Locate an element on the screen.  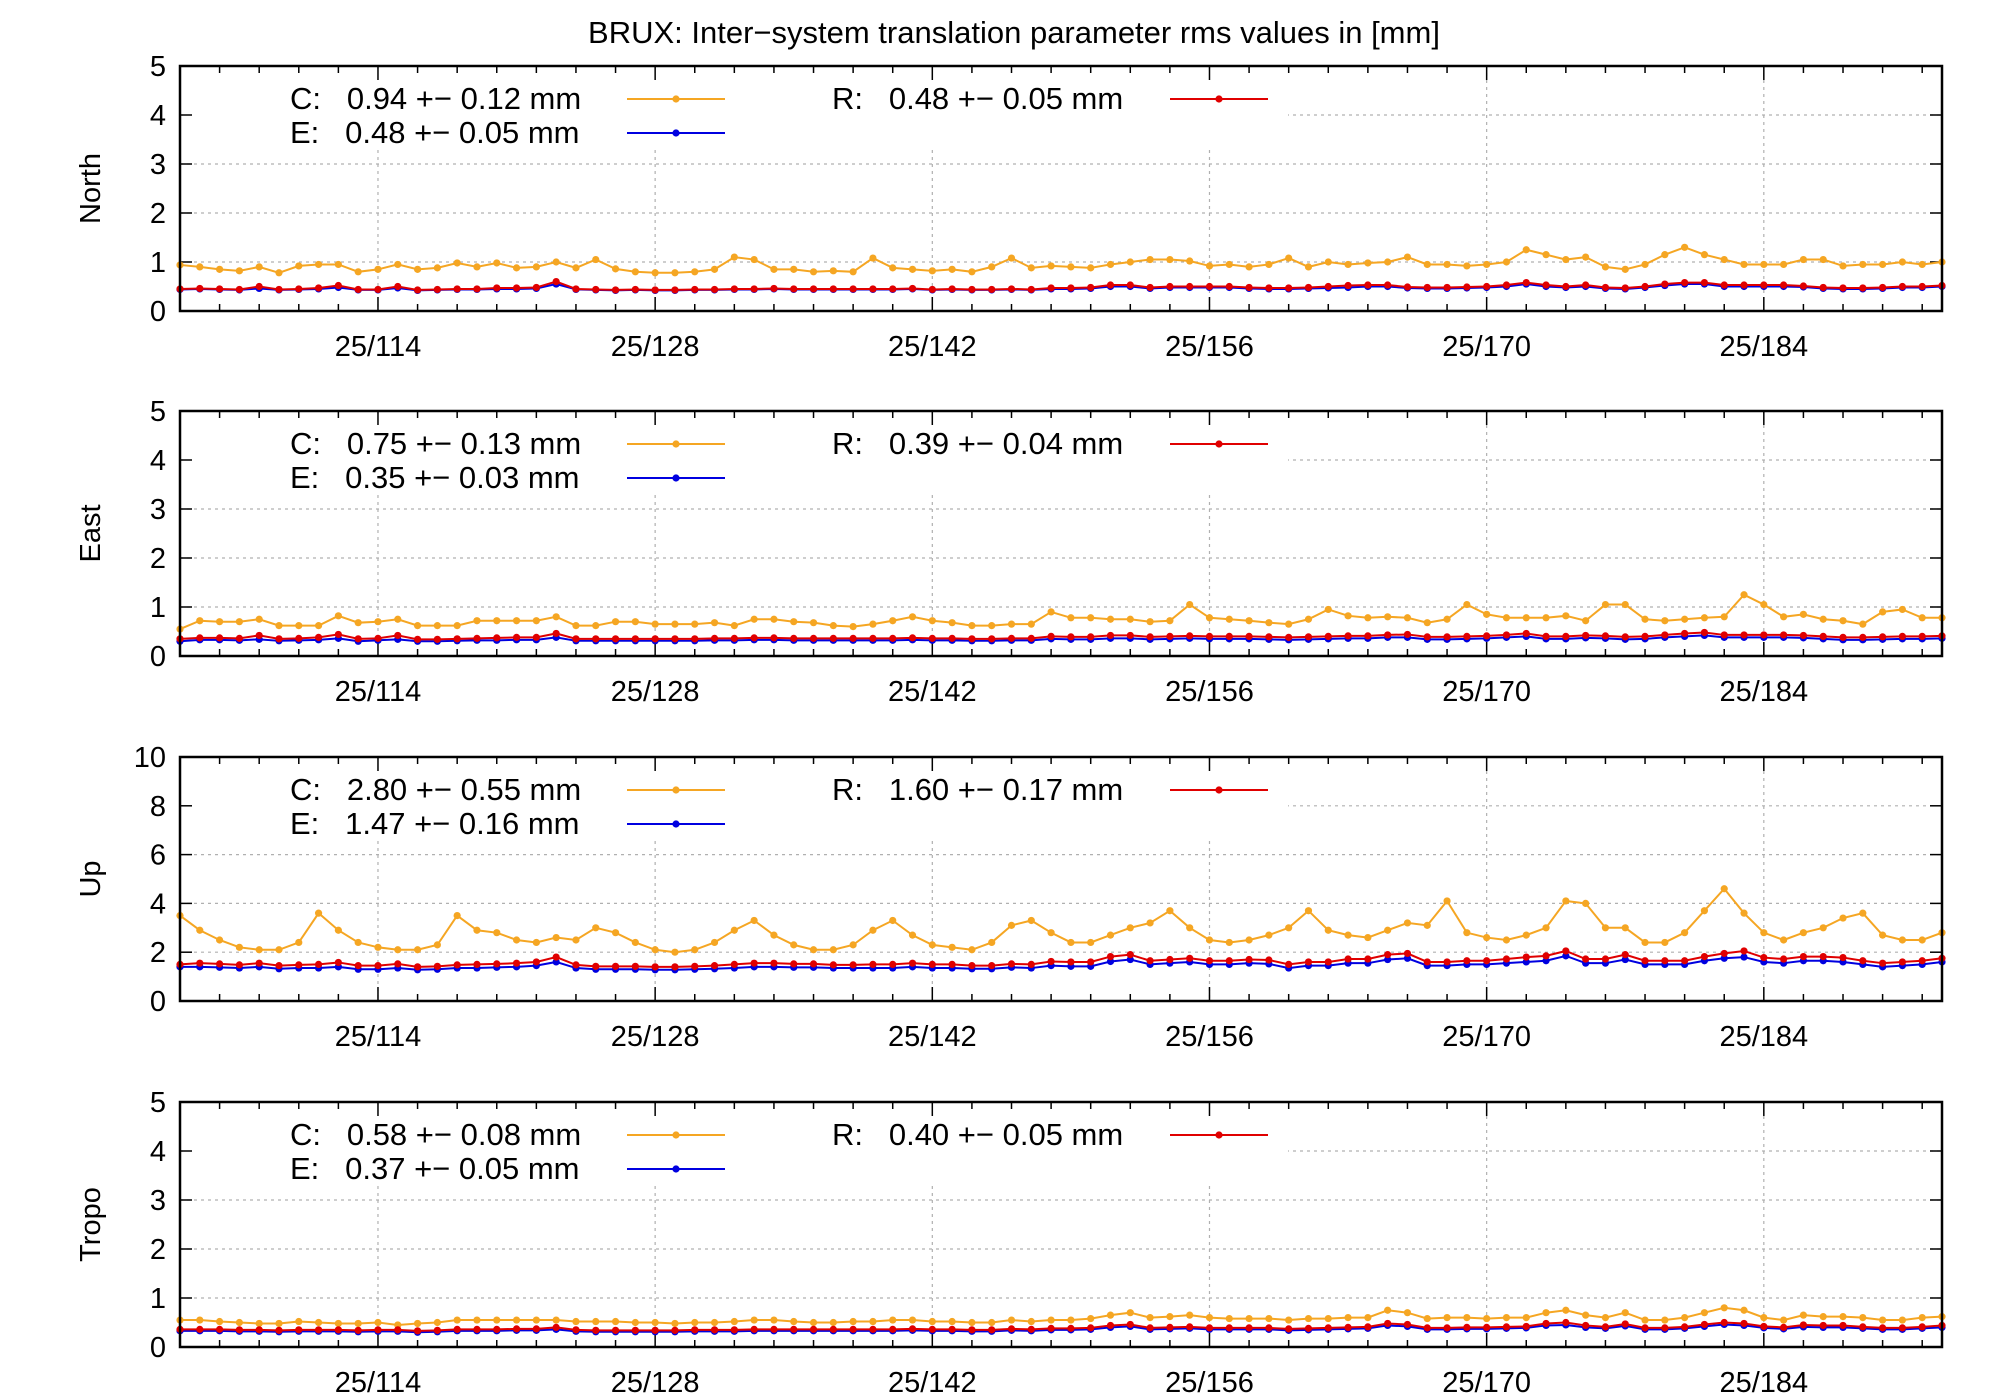
y-tick-label: 6 is located at coordinates (158, 856).